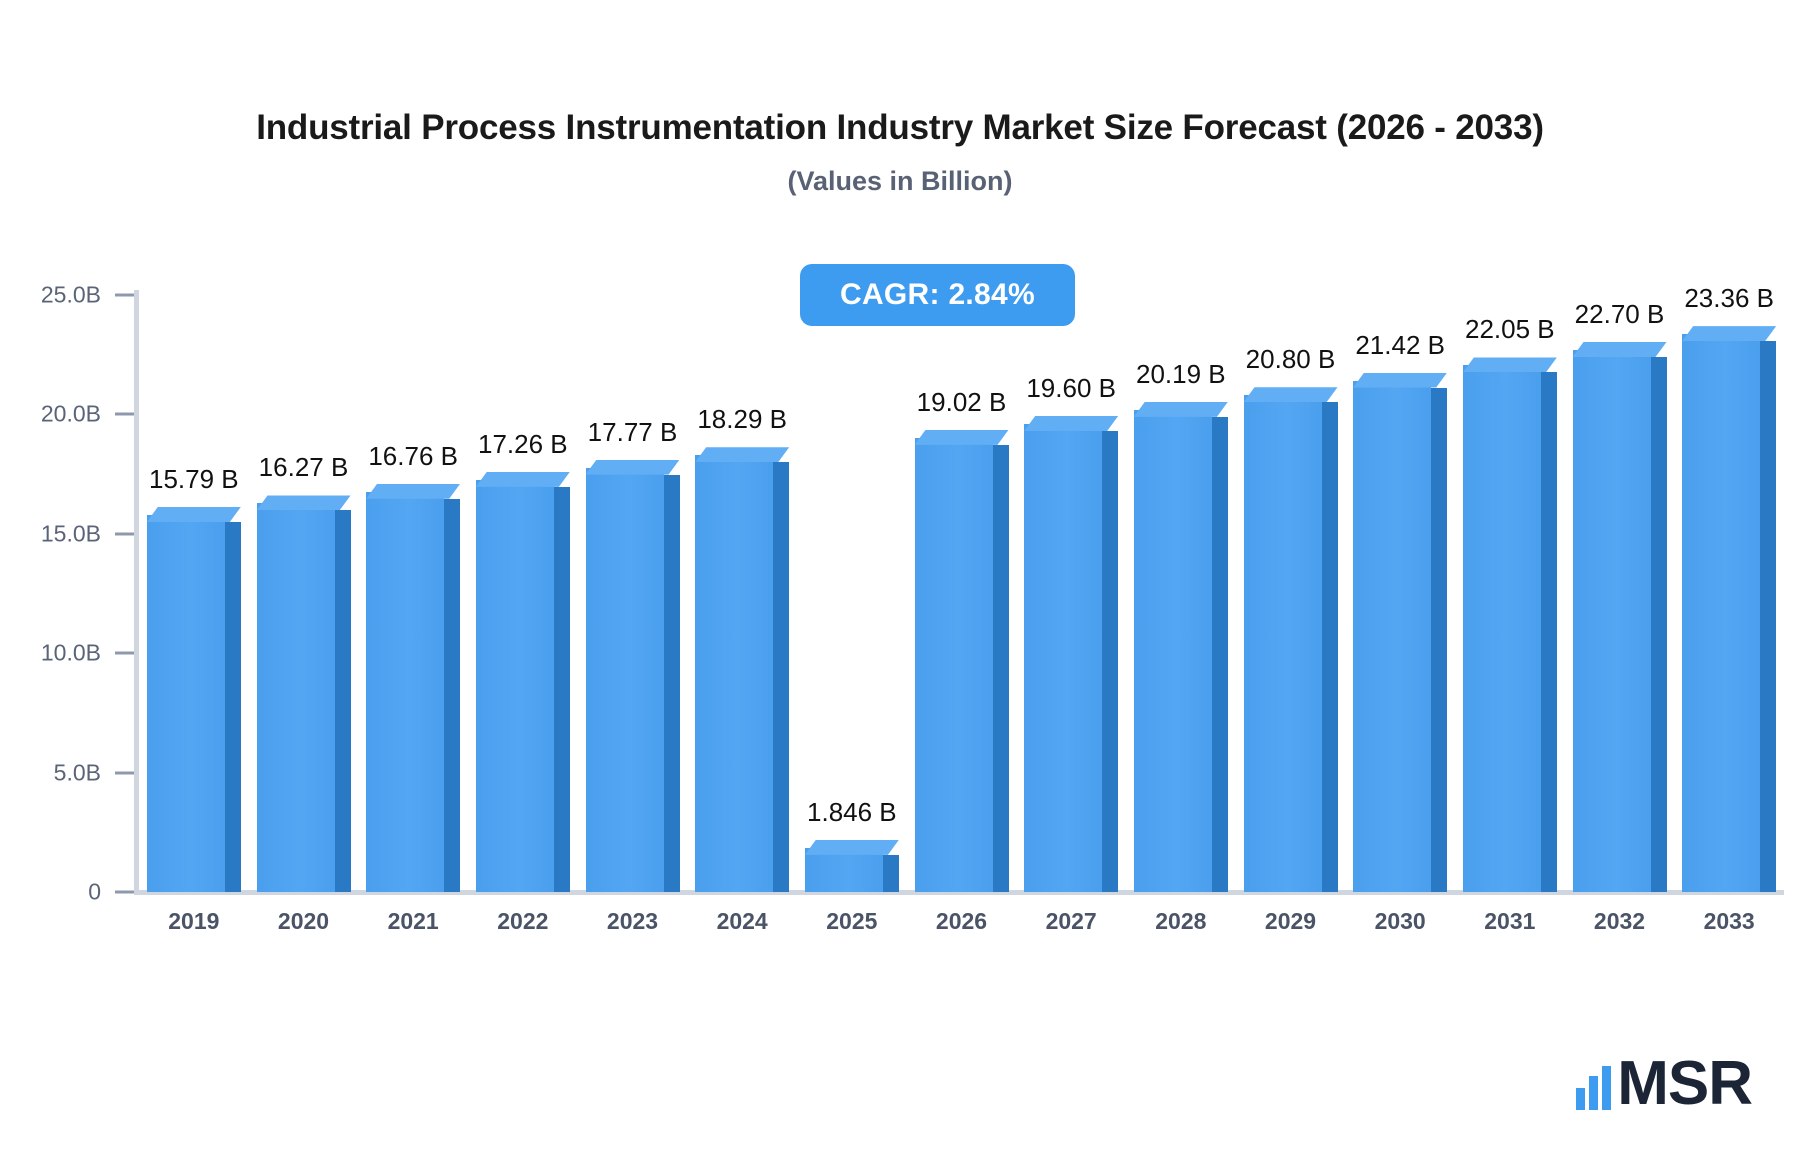  I want to click on y-axis-tick: 25.0B, so click(87, 295).